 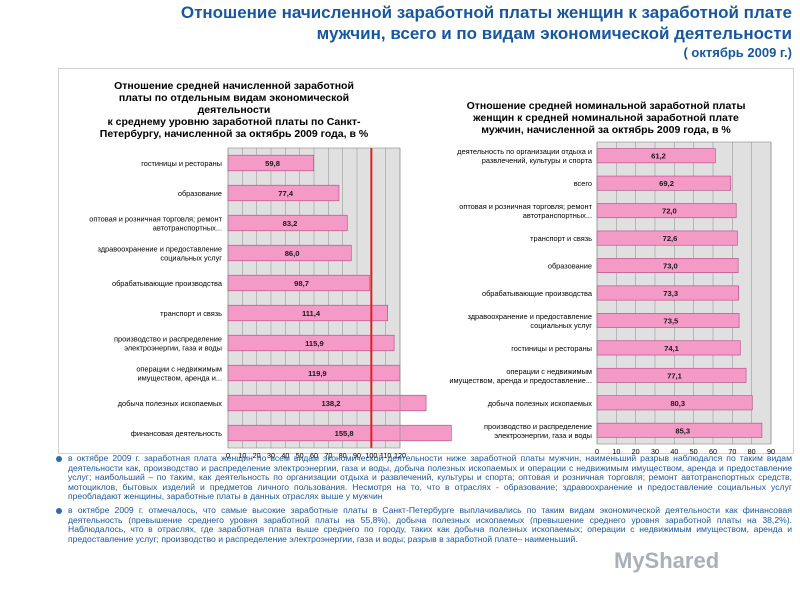 What do you see at coordinates (344, 433) in the screenshot?
I see `data-label: 155,8` at bounding box center [344, 433].